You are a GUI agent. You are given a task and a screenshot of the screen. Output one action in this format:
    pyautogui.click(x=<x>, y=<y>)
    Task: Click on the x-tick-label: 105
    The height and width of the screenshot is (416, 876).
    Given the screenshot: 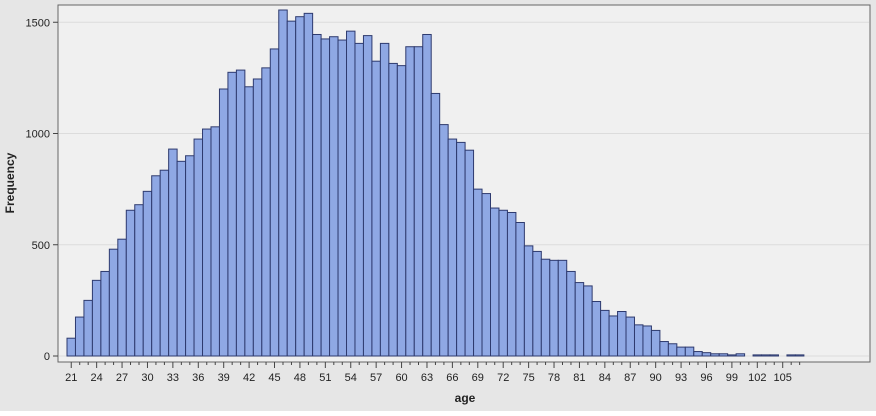 What is the action you would take?
    pyautogui.click(x=783, y=378)
    